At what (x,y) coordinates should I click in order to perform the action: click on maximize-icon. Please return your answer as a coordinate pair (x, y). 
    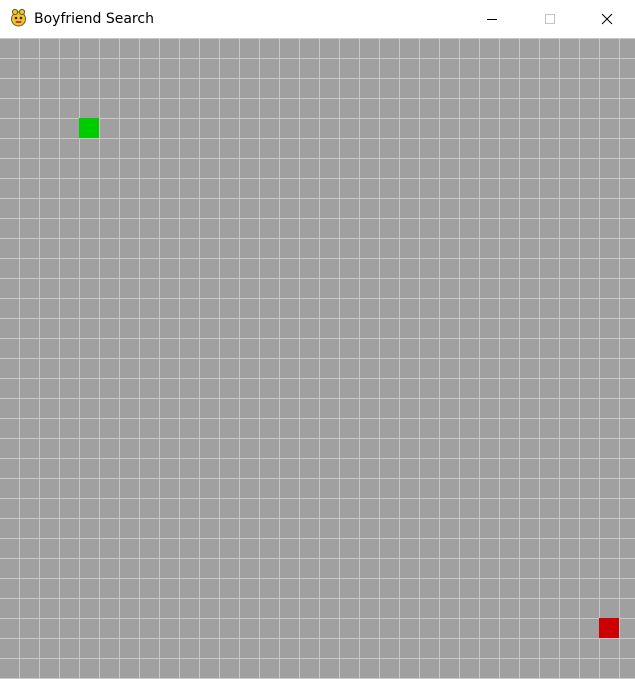
    Looking at the image, I should click on (550, 19).